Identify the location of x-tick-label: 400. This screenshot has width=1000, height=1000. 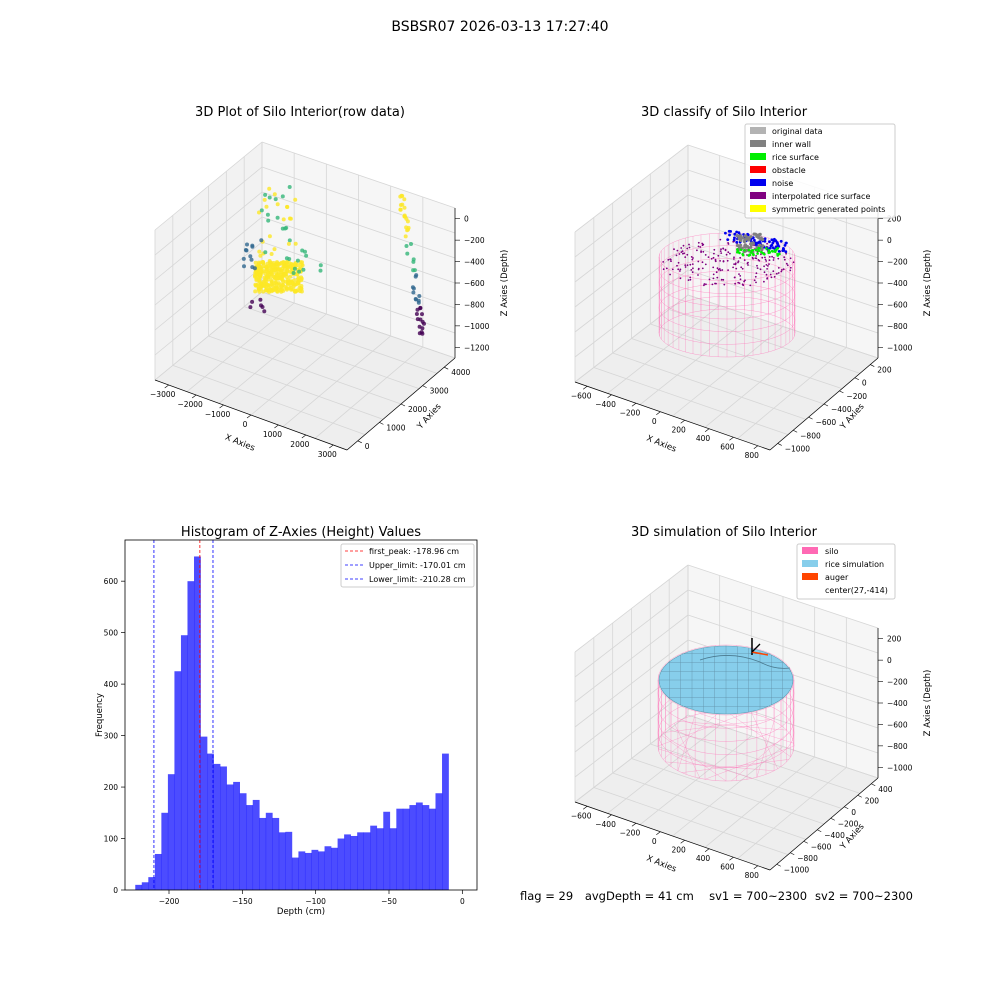
(703, 438).